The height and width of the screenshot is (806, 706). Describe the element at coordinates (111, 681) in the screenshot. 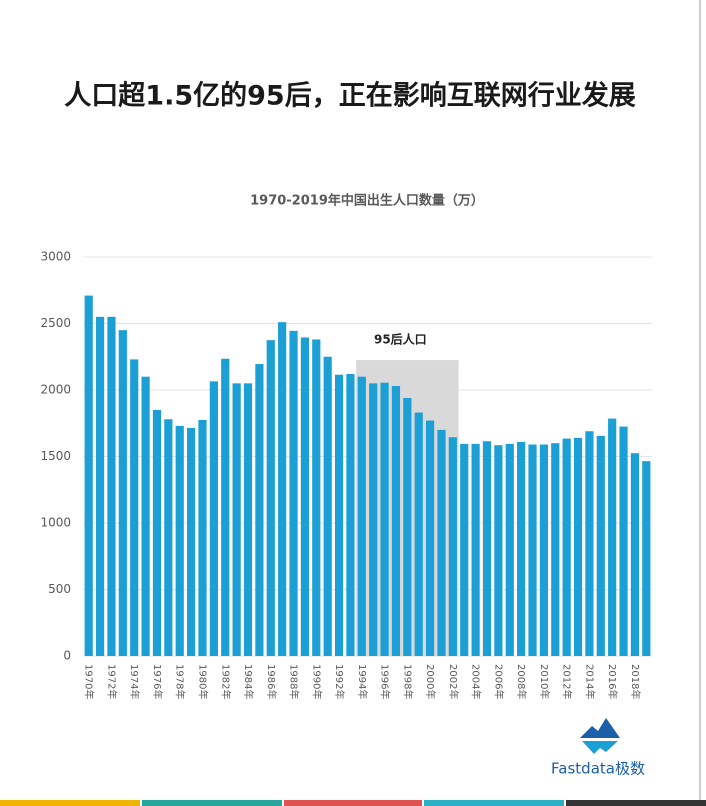

I see `x-tick-label: 1972年` at that location.